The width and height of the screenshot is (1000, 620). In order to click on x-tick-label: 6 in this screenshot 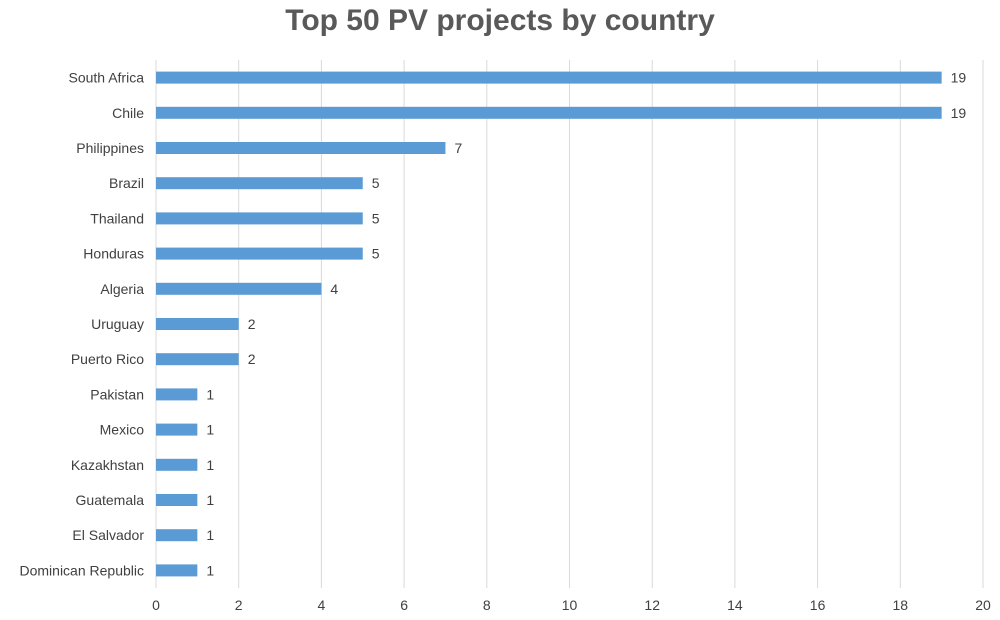, I will do `click(404, 605)`.